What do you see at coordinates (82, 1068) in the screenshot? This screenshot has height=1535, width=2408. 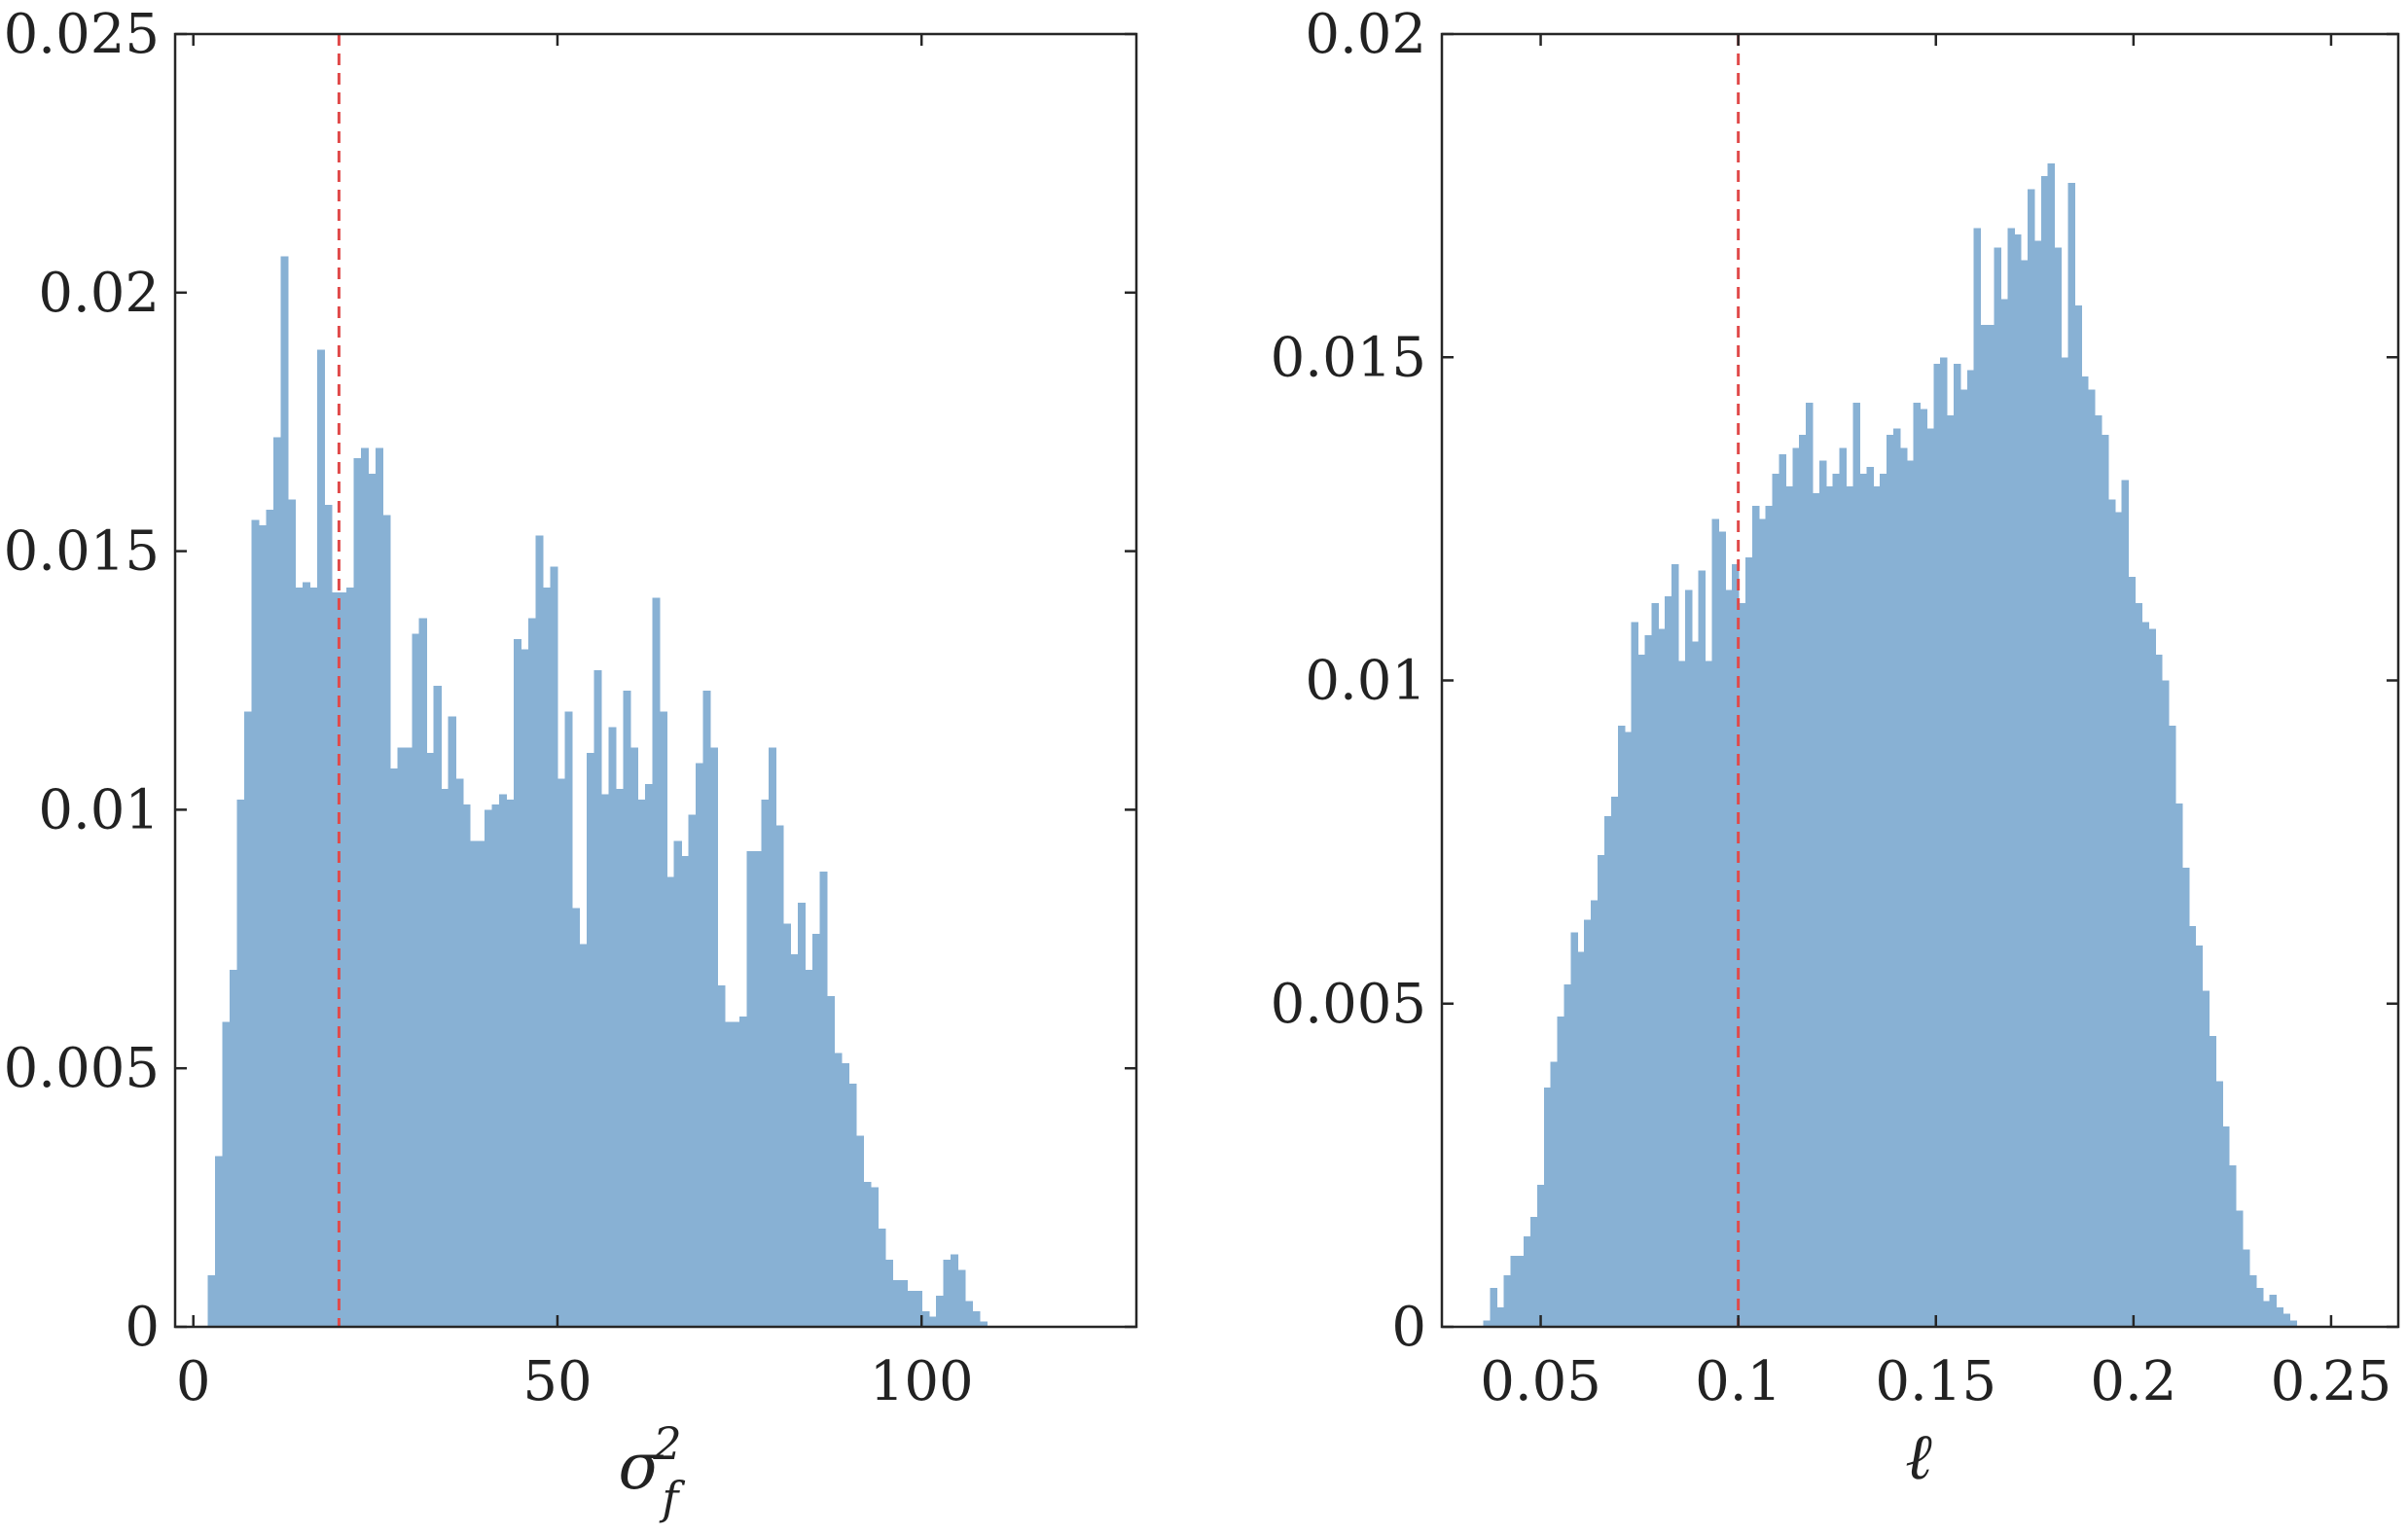 I see `y-tick-label-sigma-f-squared-1: 0.005` at bounding box center [82, 1068].